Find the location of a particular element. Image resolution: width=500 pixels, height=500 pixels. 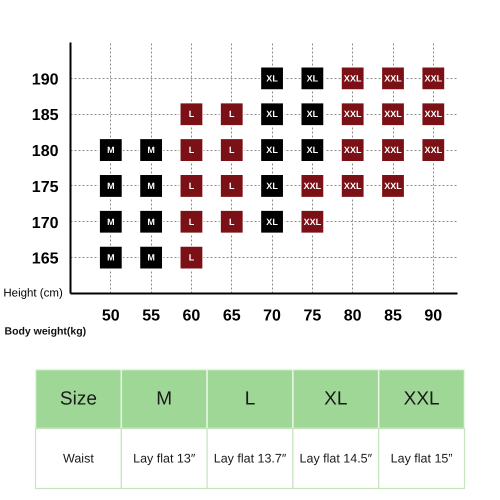

series-label: M is located at coordinates (111, 150).